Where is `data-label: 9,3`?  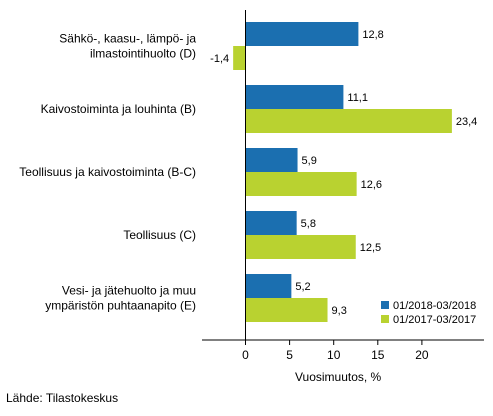 data-label: 9,3 is located at coordinates (339, 311).